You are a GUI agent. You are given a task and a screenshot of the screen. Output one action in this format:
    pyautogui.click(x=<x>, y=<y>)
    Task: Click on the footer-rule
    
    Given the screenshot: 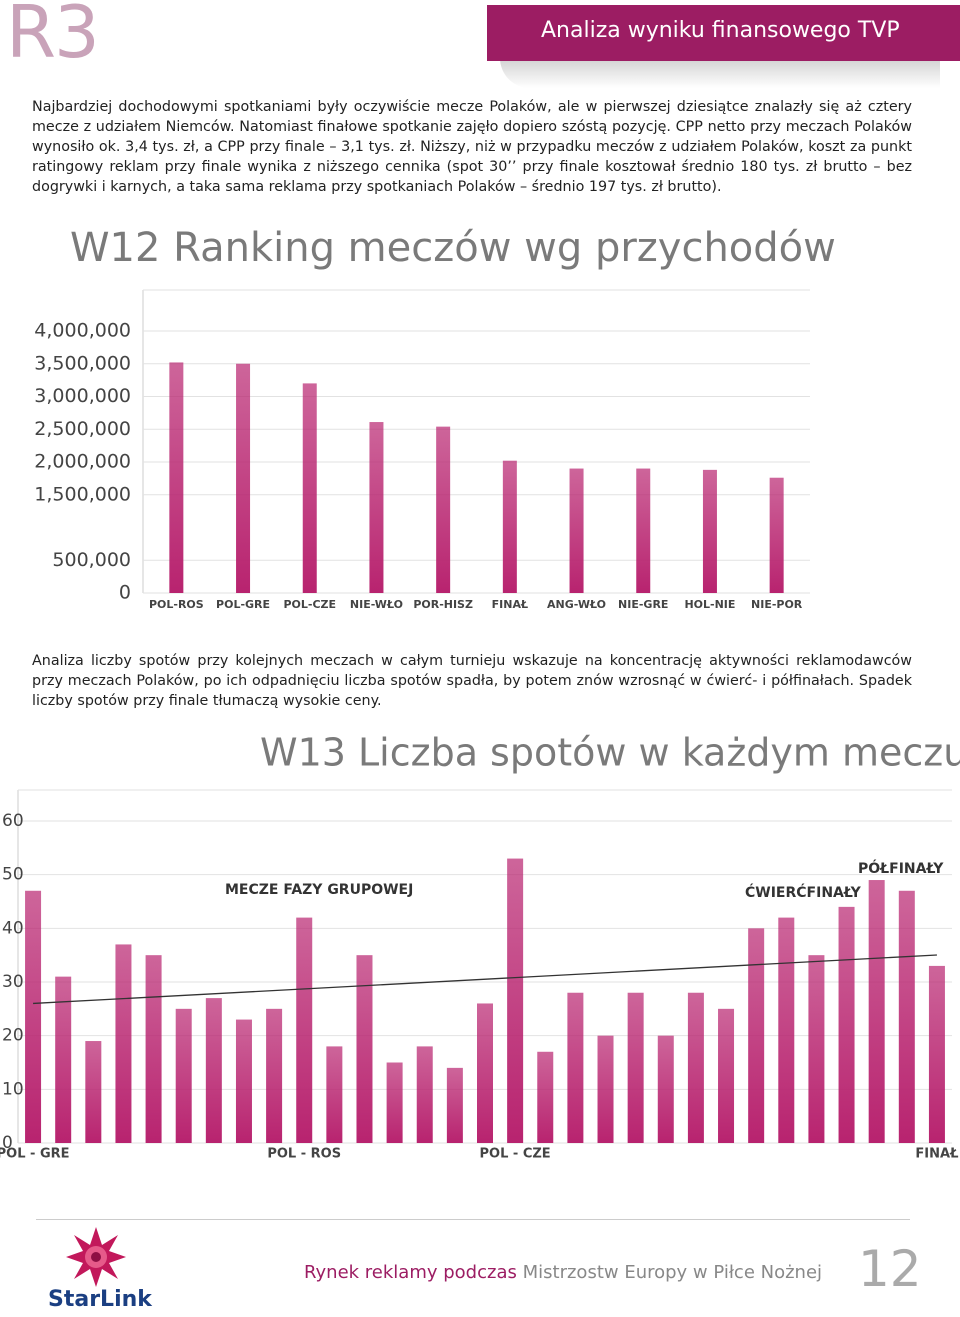 What is the action you would take?
    pyautogui.click(x=473, y=1219)
    